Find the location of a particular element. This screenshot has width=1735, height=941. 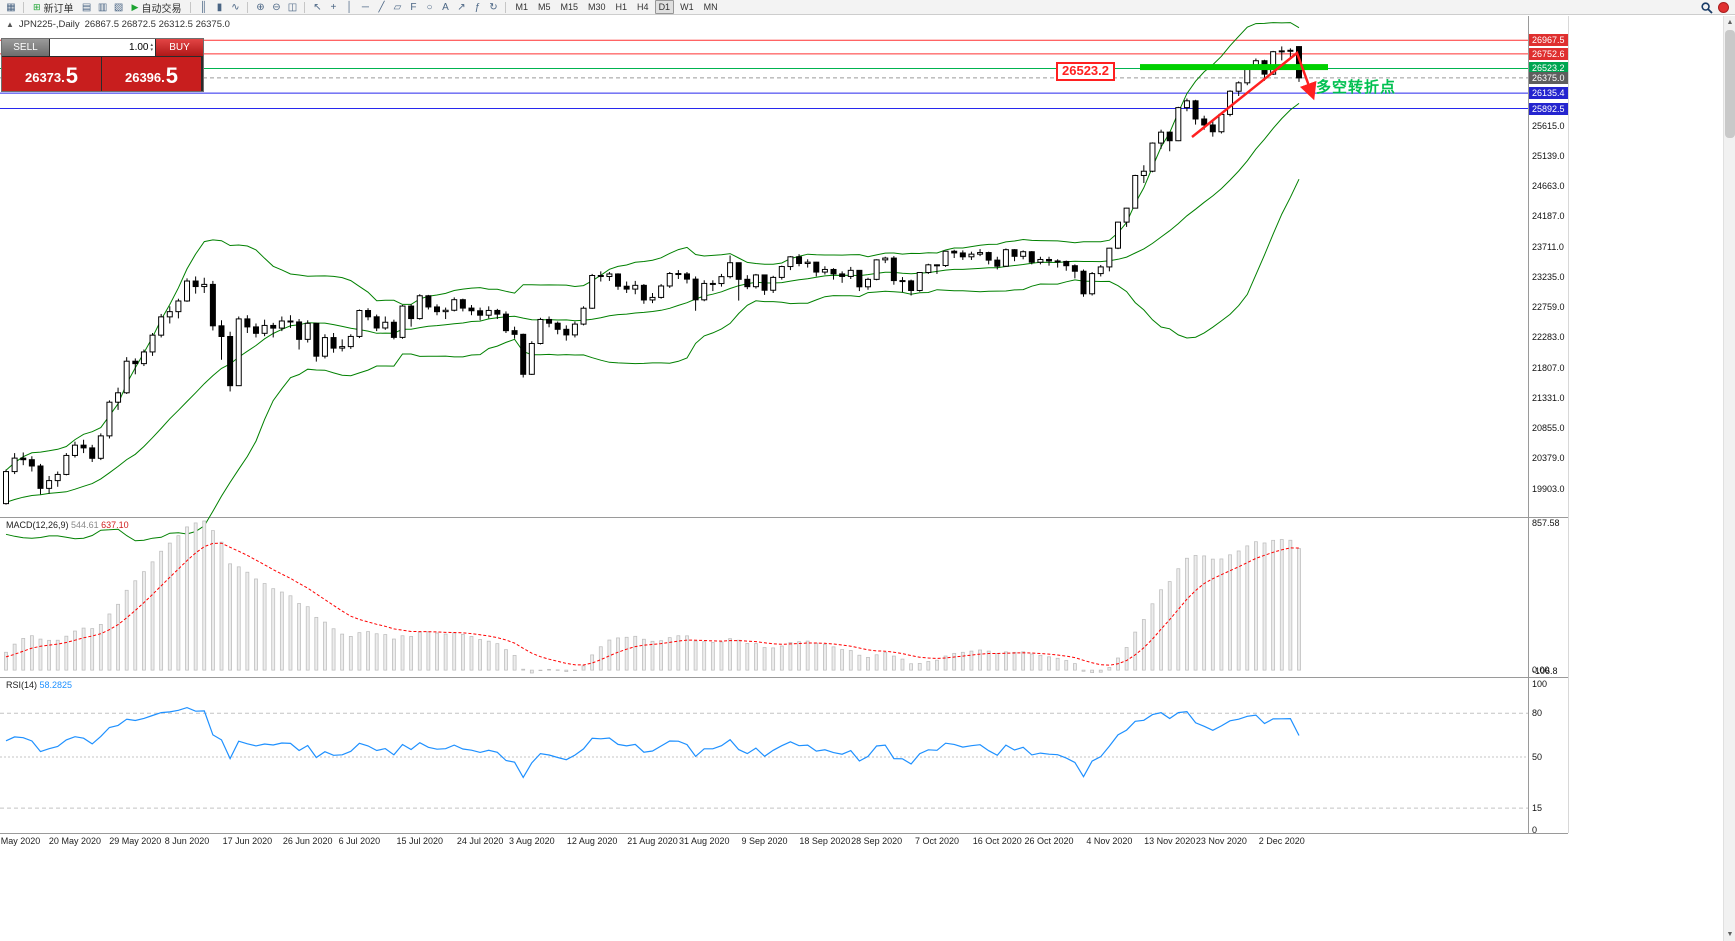

sell-button: SELL is located at coordinates (25, 47).